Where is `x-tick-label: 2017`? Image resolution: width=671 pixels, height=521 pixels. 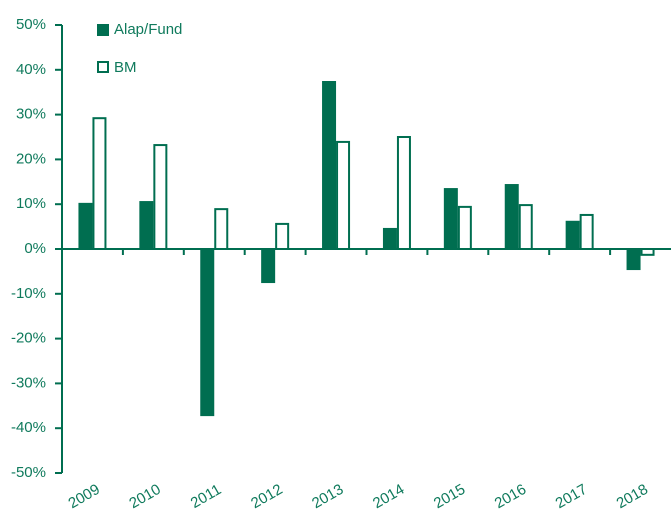 x-tick-label: 2017 is located at coordinates (571, 496).